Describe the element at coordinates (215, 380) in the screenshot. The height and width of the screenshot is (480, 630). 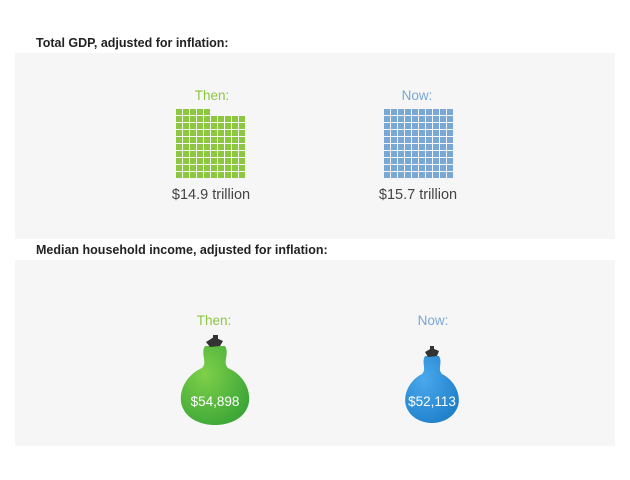
I see `income-then-bag` at that location.